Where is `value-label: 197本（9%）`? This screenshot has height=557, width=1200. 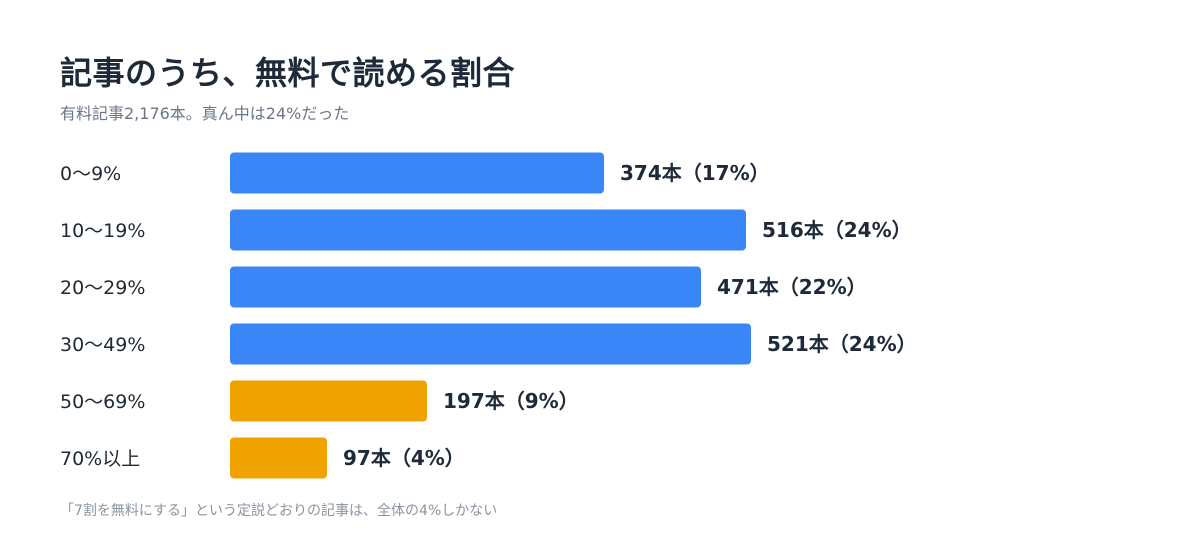
value-label: 197本（9%） is located at coordinates (511, 401).